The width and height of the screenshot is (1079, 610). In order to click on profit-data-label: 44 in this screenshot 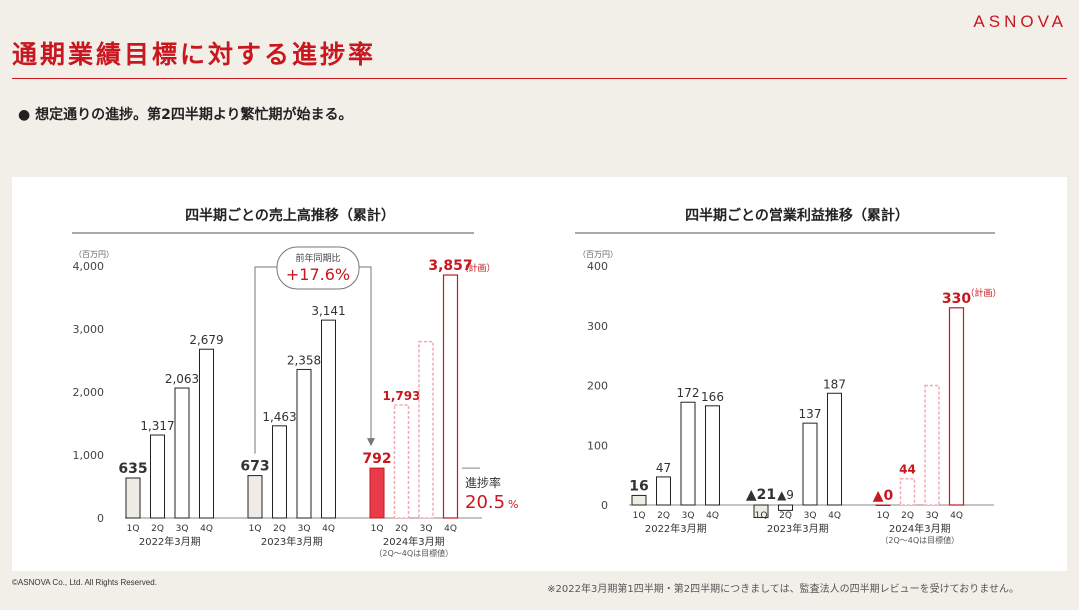, I will do `click(907, 470)`.